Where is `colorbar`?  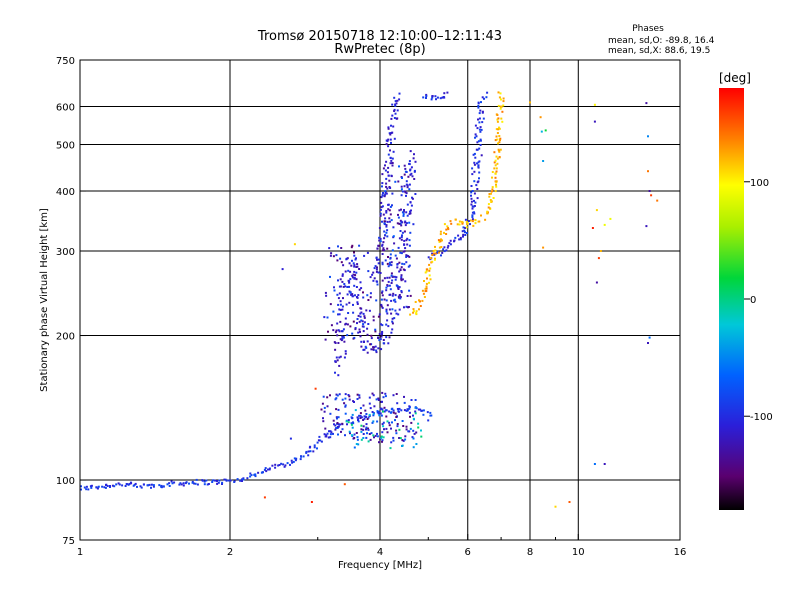 colorbar is located at coordinates (731, 299).